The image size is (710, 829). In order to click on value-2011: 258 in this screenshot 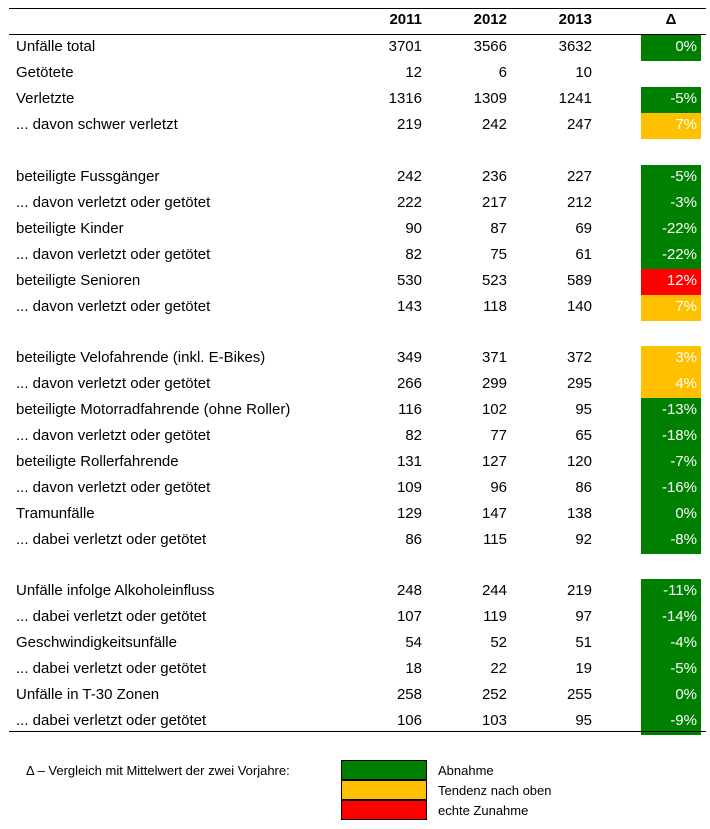, I will do `click(409, 694)`.